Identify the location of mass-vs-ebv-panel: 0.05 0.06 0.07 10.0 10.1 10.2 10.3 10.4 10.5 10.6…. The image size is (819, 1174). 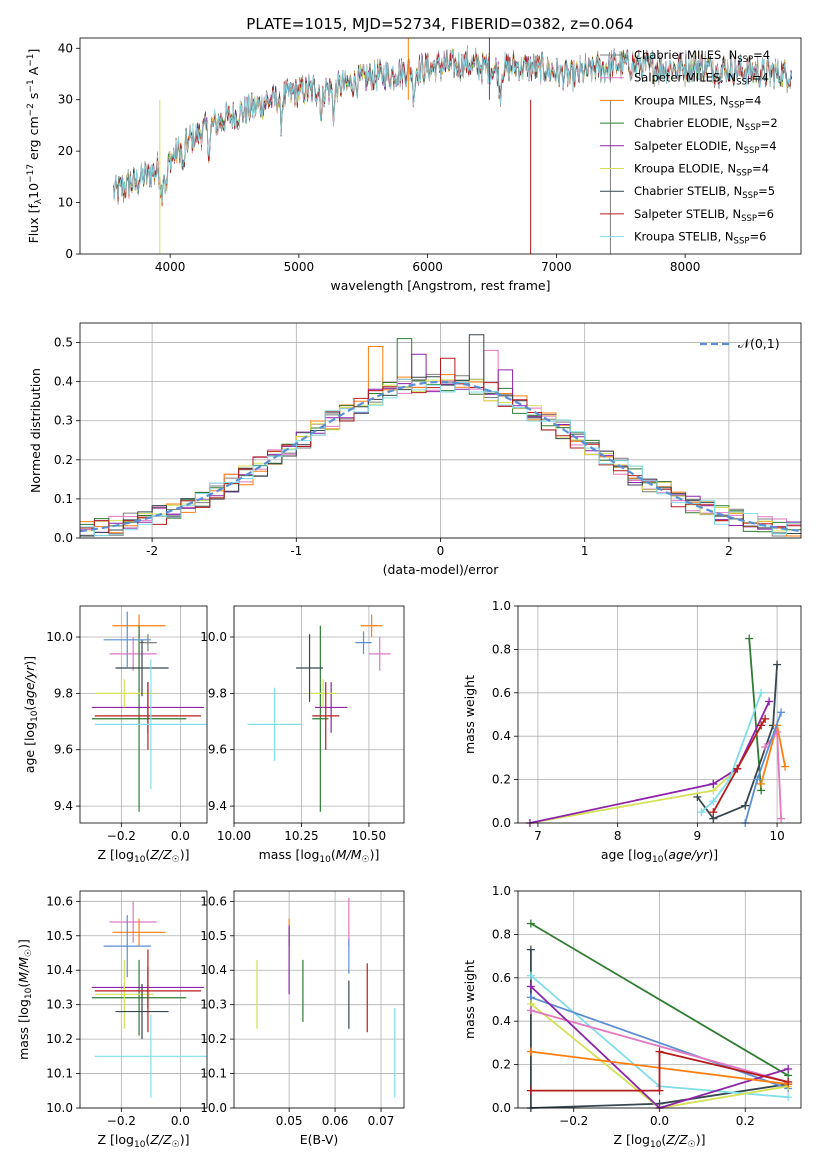
(302, 1018).